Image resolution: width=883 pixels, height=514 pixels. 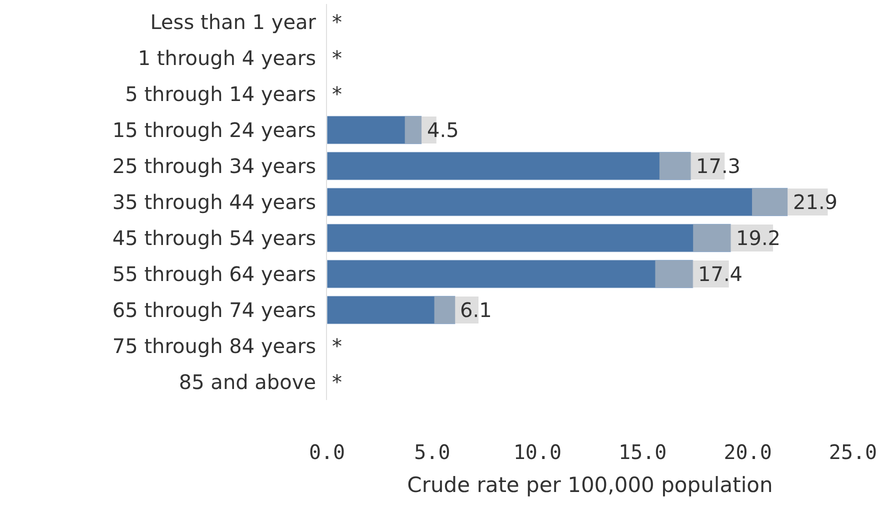 I want to click on y-tick-label: 55 through 64 years, so click(x=214, y=274).